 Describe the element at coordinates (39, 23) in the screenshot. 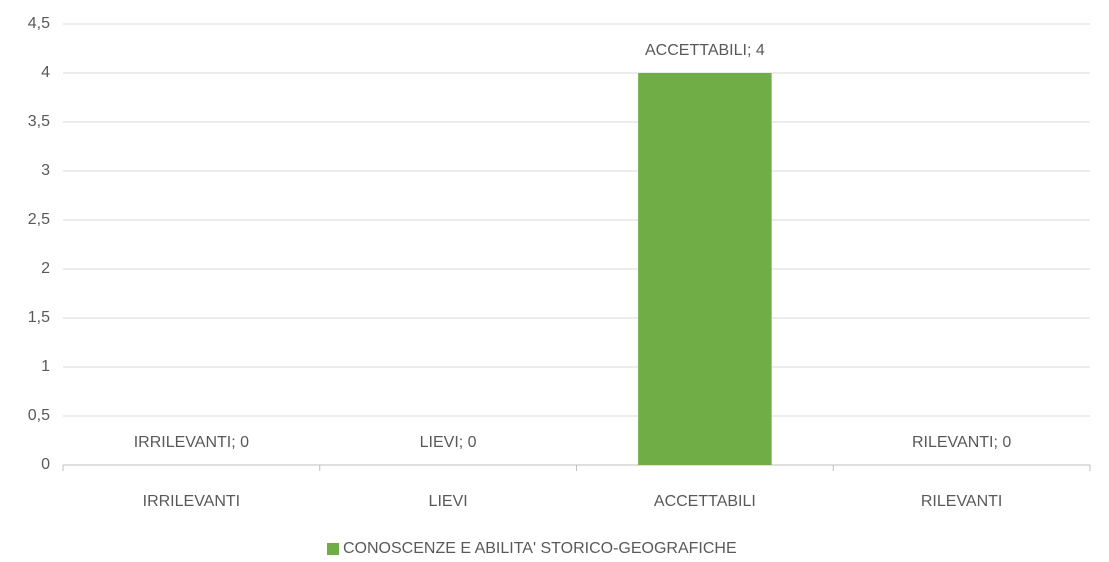

I see `y-tick-label: 4,5` at that location.